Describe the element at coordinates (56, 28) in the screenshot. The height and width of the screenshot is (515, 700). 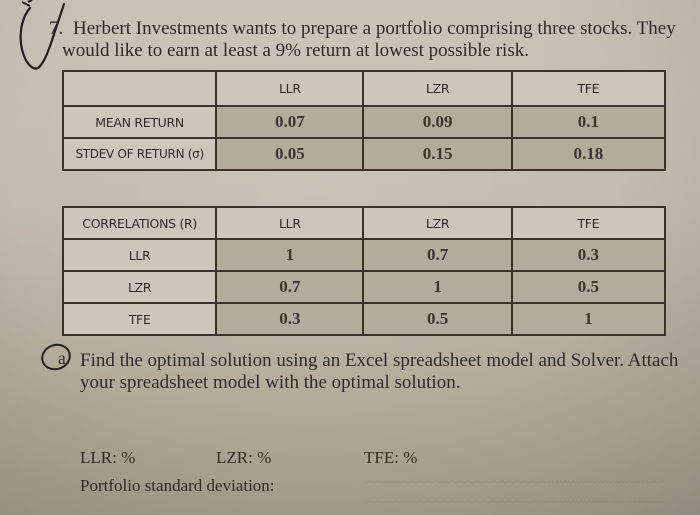
I see `question-number: 7.` at that location.